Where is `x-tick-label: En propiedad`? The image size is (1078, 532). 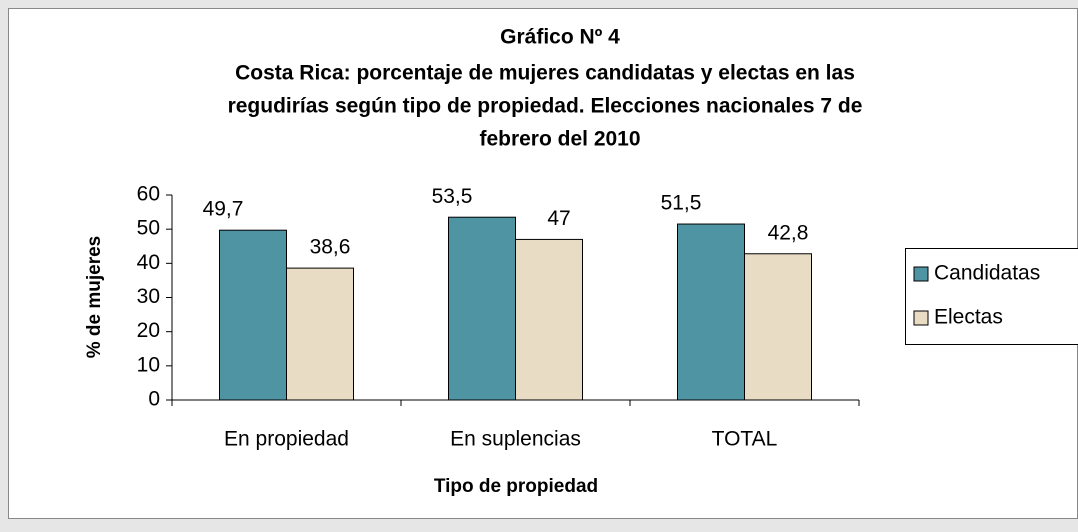
x-tick-label: En propiedad is located at coordinates (286, 439).